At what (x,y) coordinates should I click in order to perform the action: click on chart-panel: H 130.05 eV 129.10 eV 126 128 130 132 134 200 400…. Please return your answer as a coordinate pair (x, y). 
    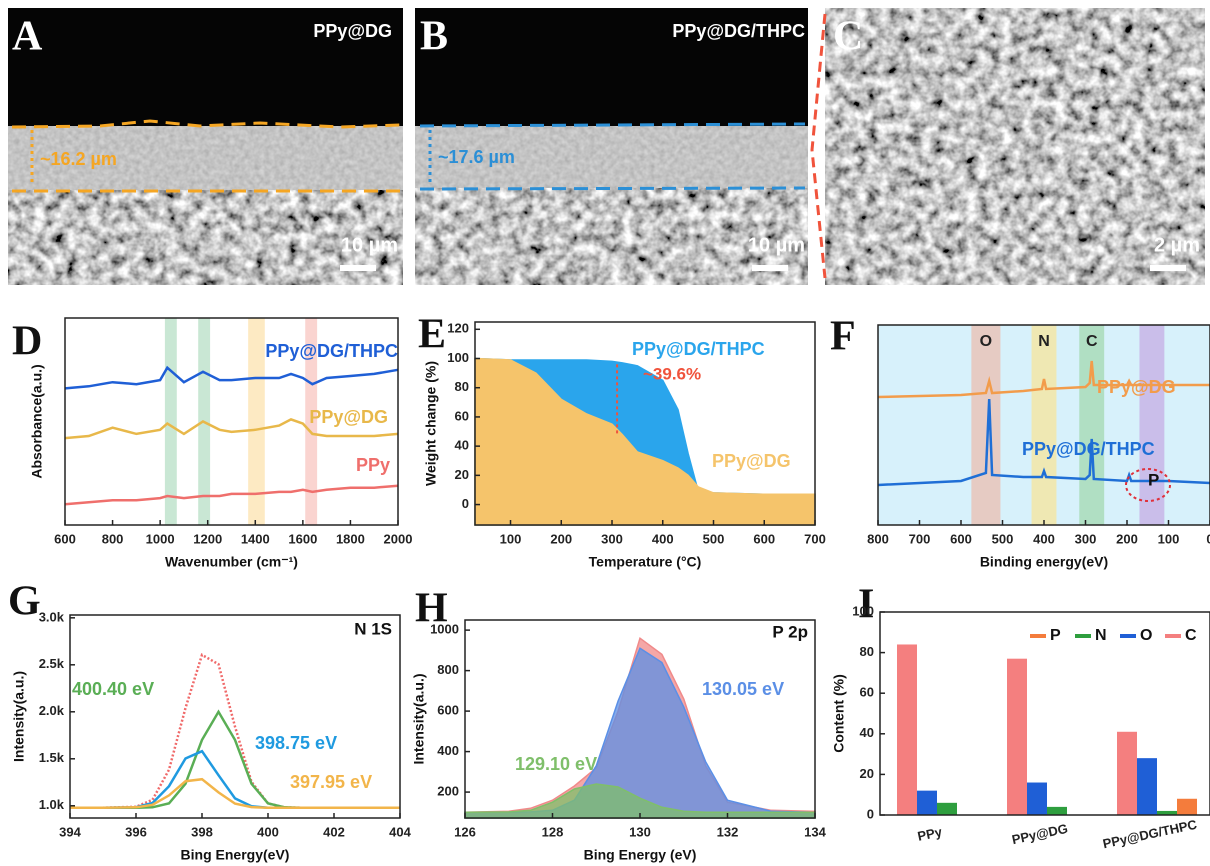
    Looking at the image, I should click on (619, 724).